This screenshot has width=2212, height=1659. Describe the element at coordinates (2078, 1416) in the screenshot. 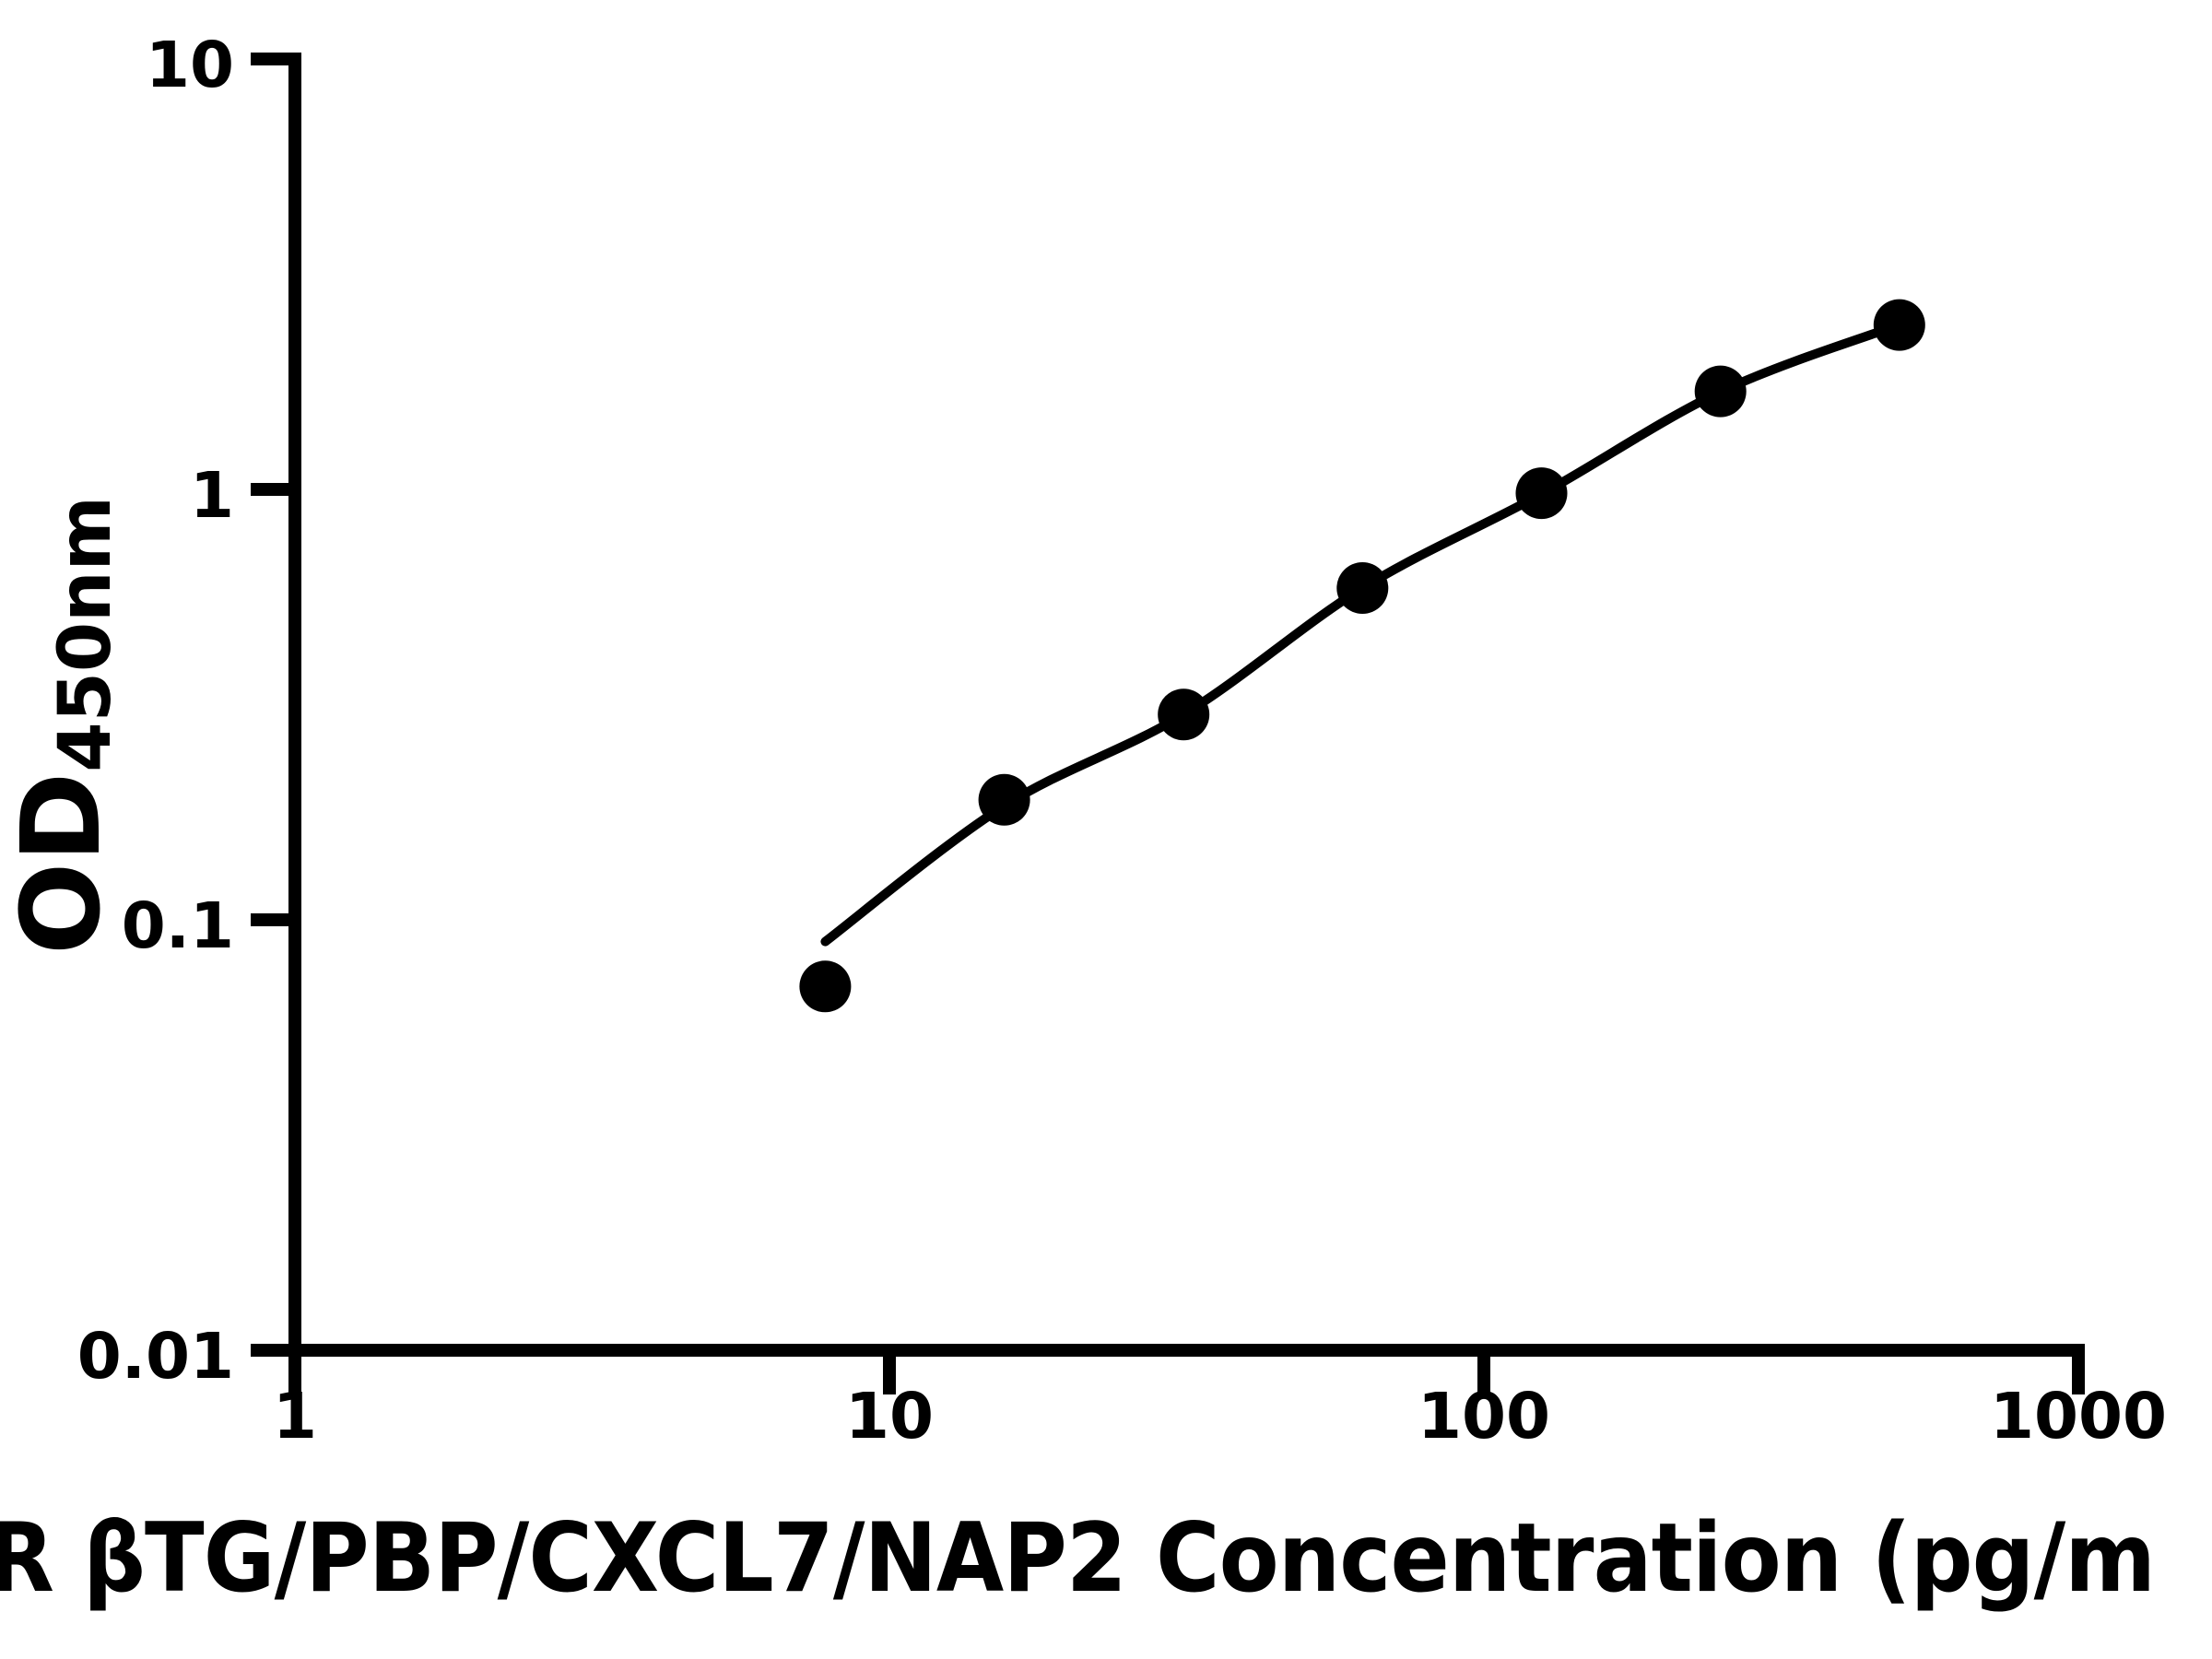

I see `x-tick-label: 1000` at that location.